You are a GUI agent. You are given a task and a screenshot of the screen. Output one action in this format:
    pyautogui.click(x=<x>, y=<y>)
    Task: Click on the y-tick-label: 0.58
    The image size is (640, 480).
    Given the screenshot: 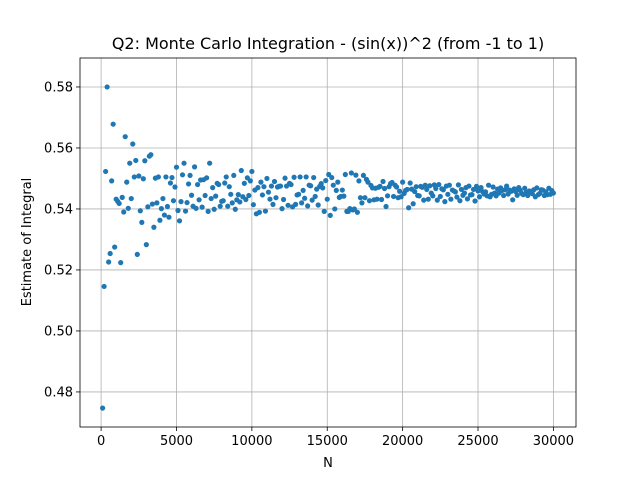 What is the action you would take?
    pyautogui.click(x=58, y=87)
    